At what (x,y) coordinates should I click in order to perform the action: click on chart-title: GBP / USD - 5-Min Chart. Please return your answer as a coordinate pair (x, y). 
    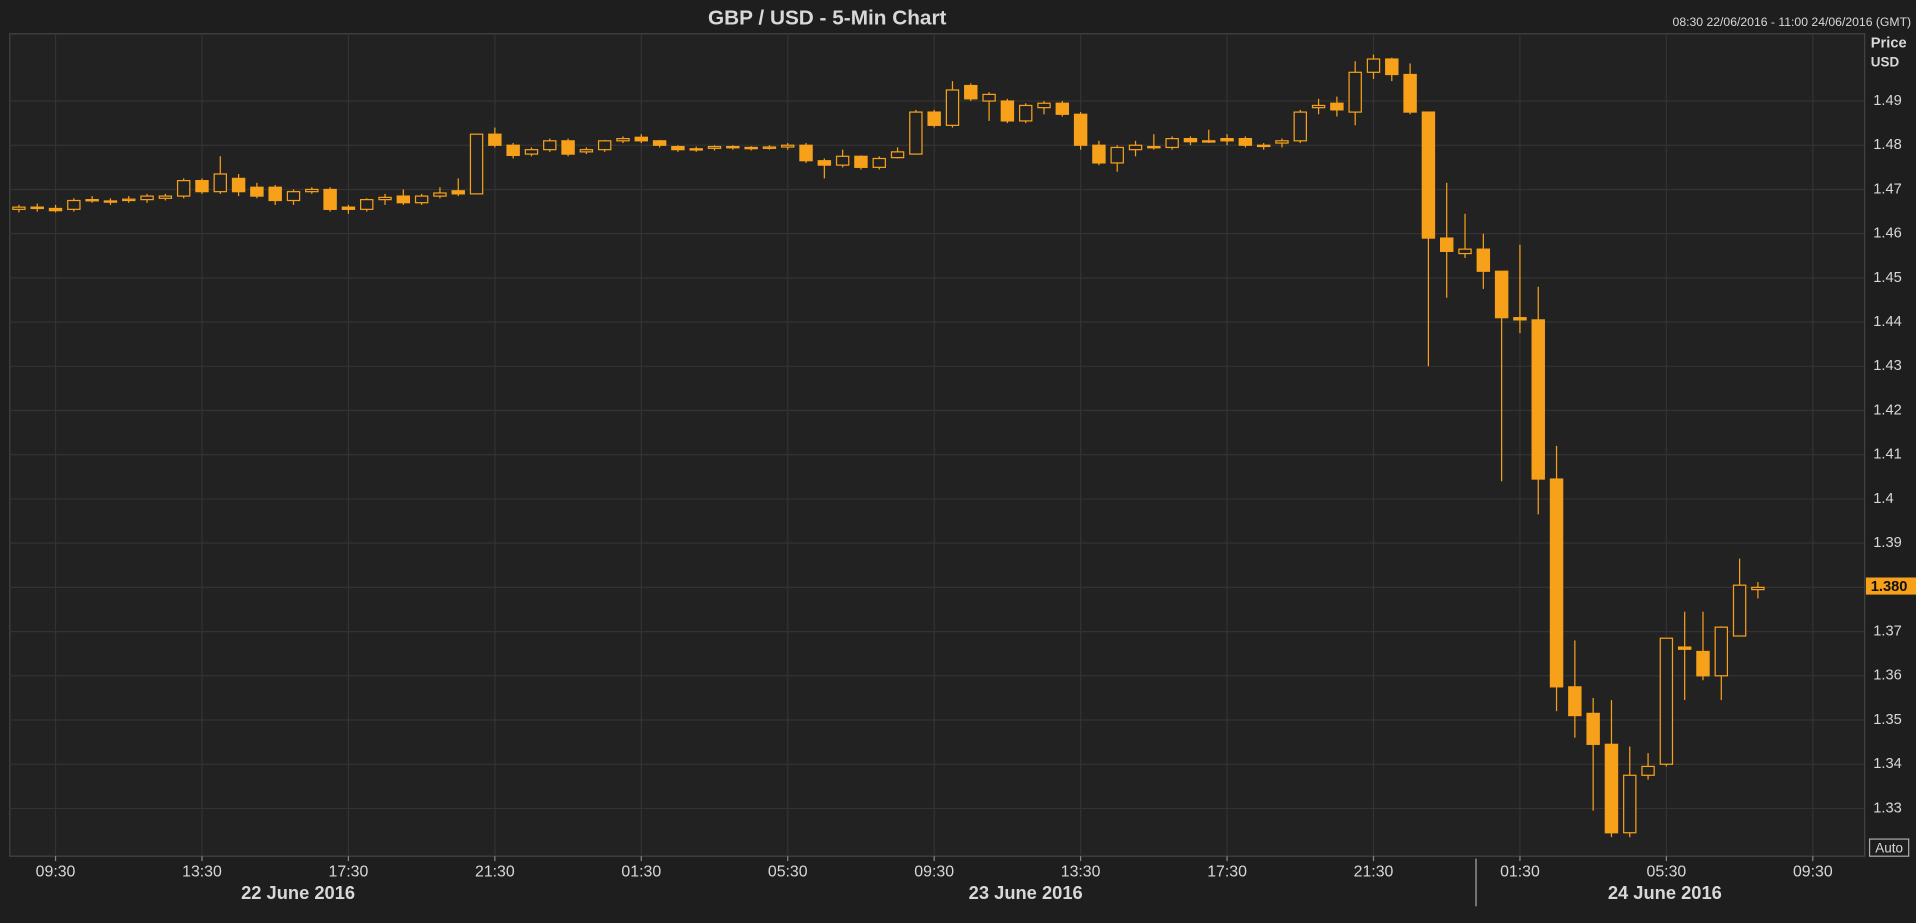
    Looking at the image, I should click on (827, 18).